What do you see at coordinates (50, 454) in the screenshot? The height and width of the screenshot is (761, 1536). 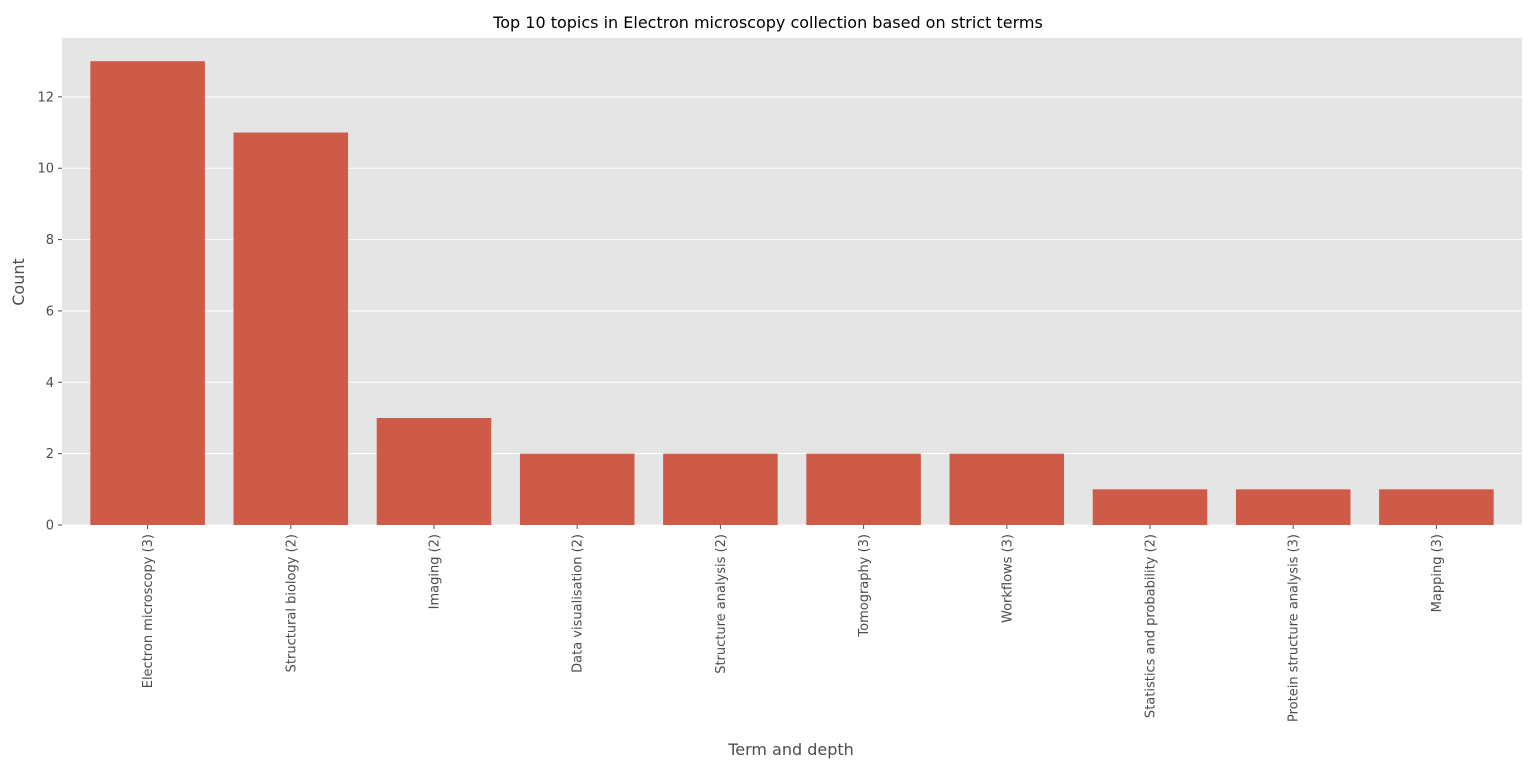 I see `y-tick-label: 2` at bounding box center [50, 454].